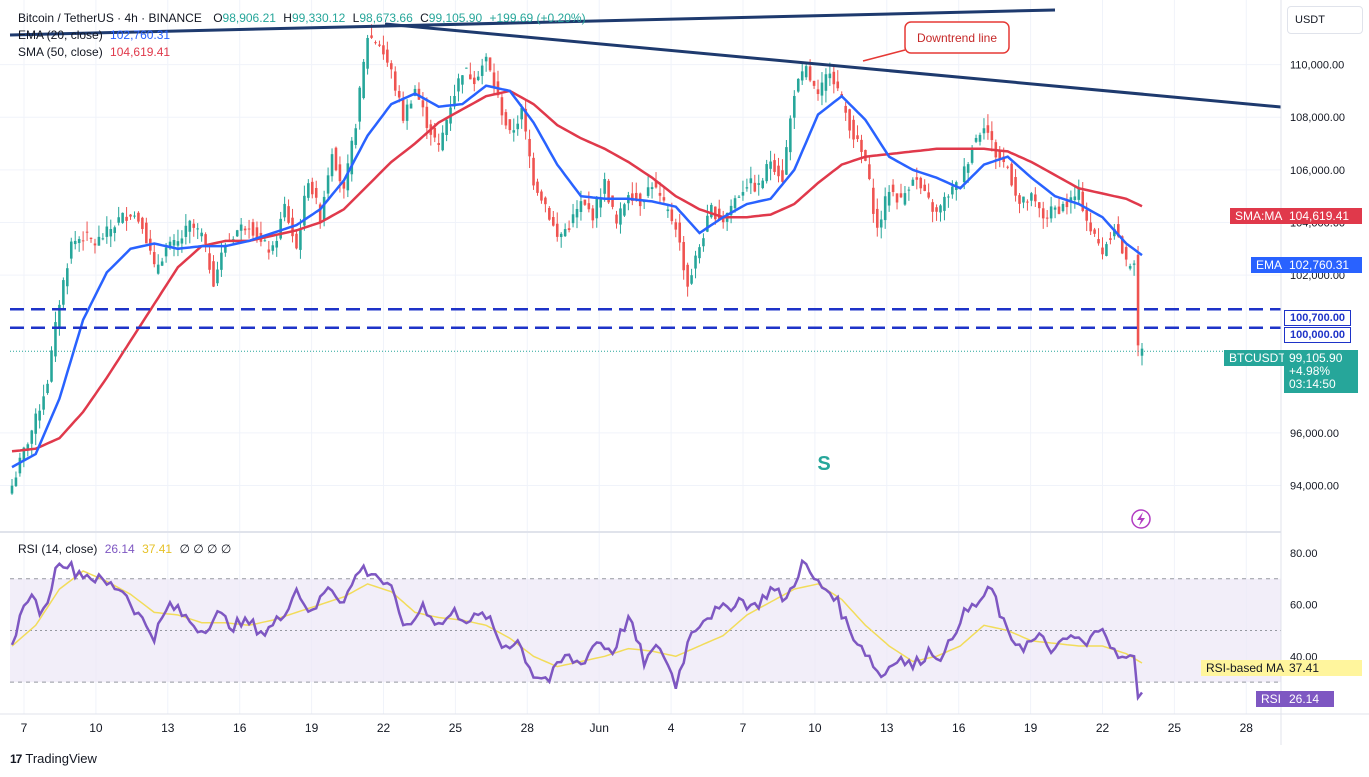 The image size is (1369, 777). What do you see at coordinates (959, 728) in the screenshot?
I see `time-tick-label: 16` at bounding box center [959, 728].